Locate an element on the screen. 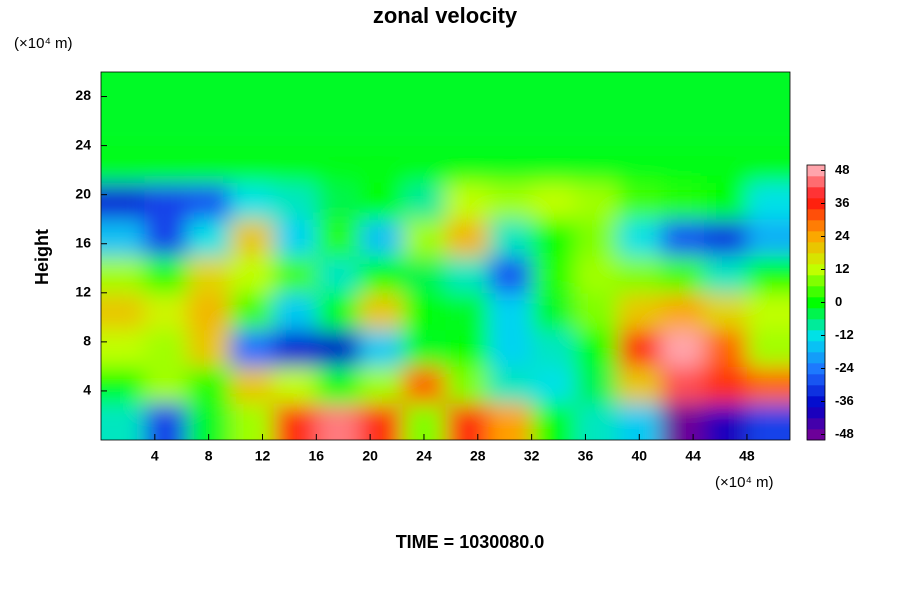 This screenshot has width=900, height=600. y-tick-label: 24 is located at coordinates (83, 144).